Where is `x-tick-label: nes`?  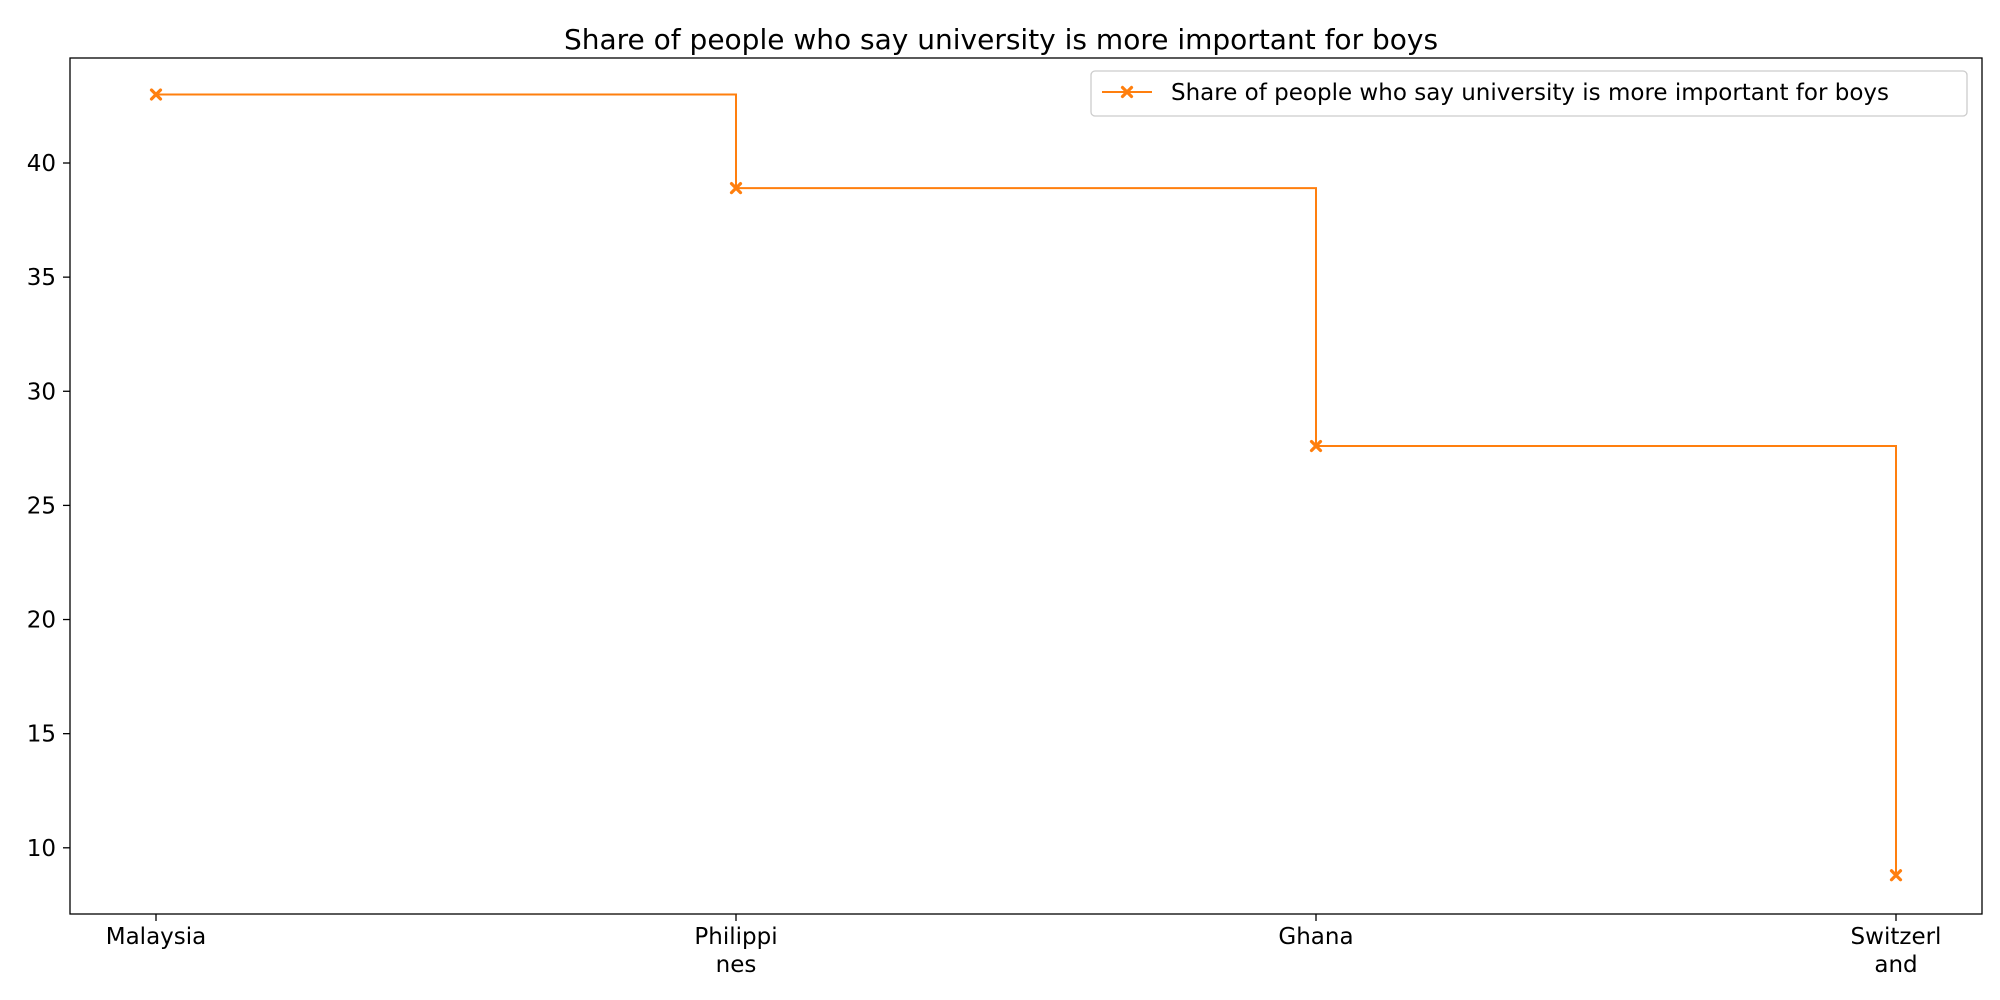 x-tick-label: nes is located at coordinates (736, 965).